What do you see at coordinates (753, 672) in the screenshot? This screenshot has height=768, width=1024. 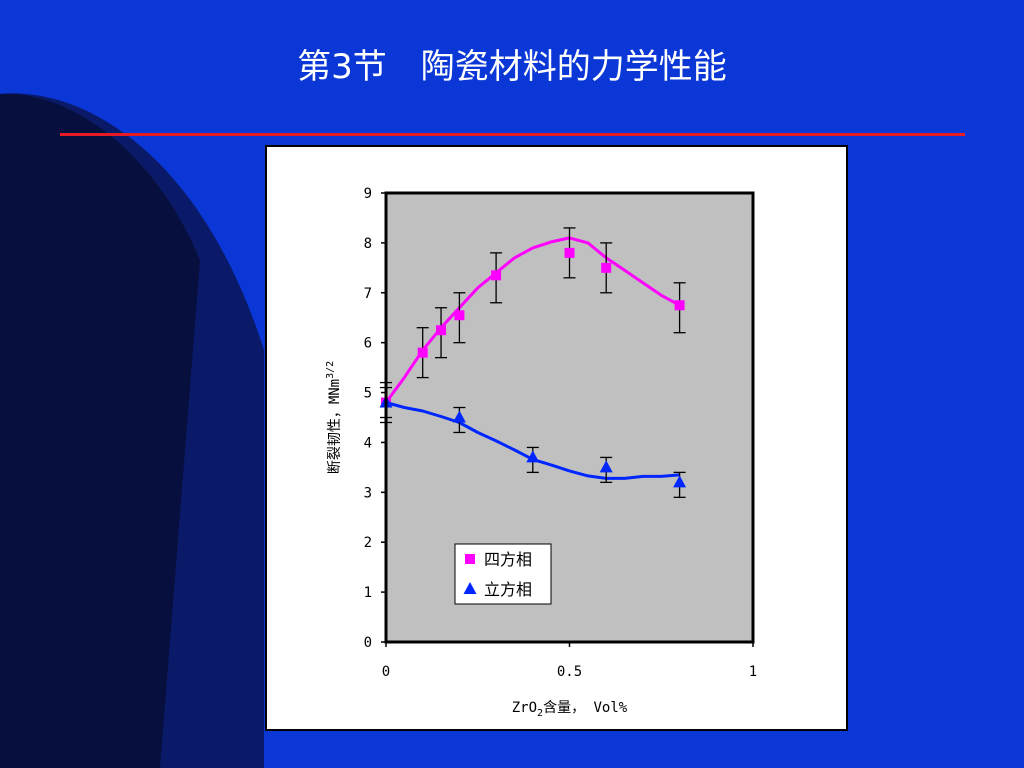 I see `x-tick-label: 1` at bounding box center [753, 672].